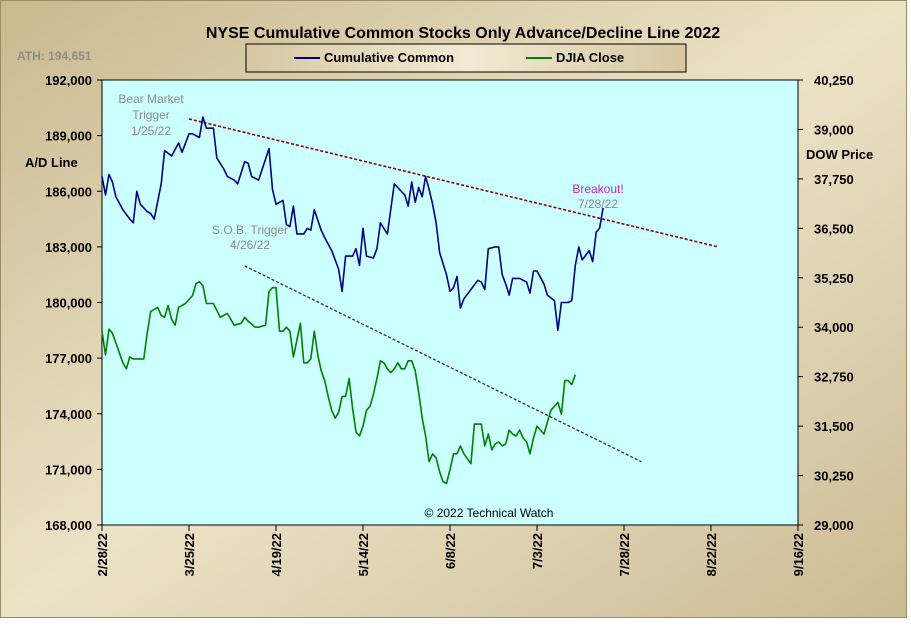  I want to click on annotation-bear-line-2: Trigger, so click(151, 115).